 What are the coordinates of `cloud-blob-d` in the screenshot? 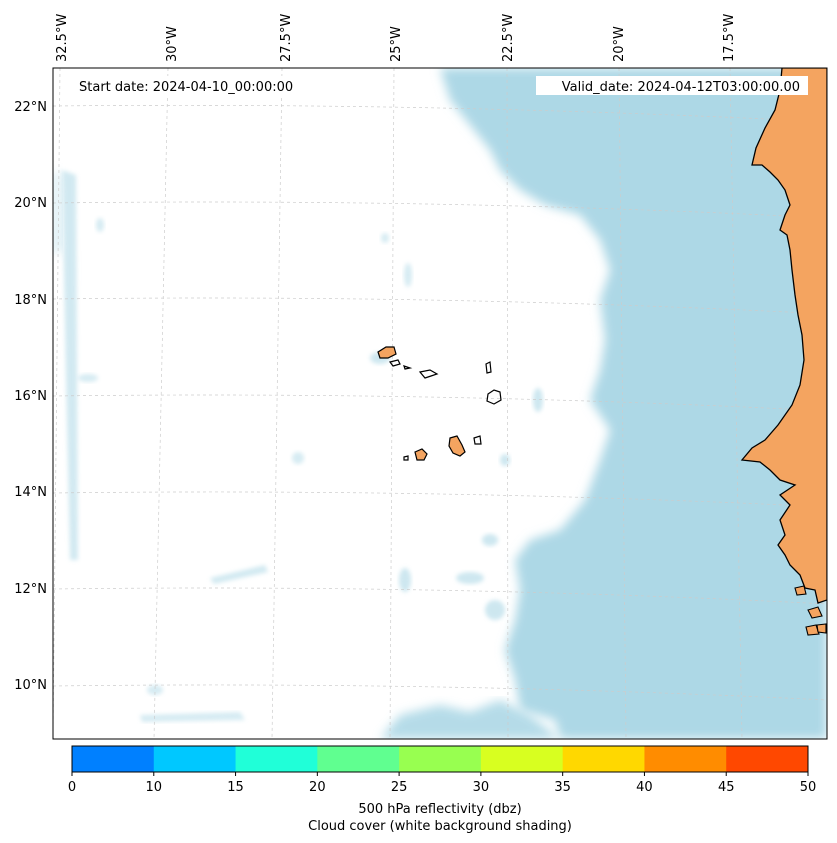 It's located at (538, 400).